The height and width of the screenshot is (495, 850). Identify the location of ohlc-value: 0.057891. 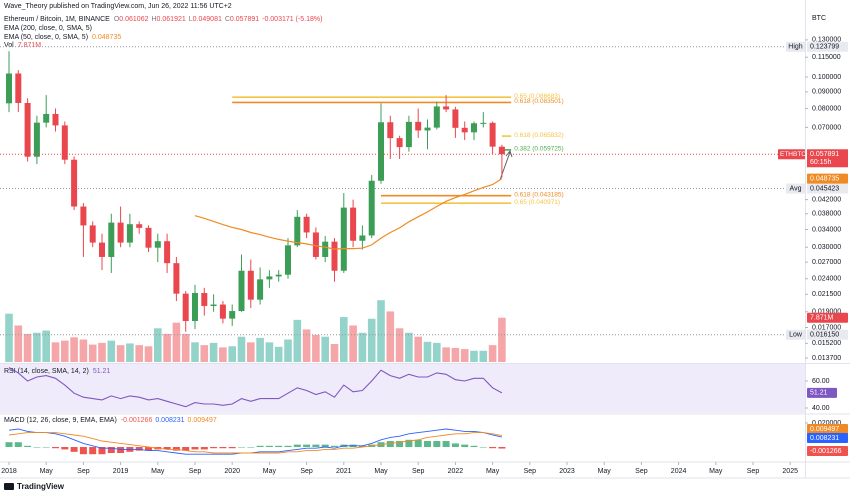
(244, 19).